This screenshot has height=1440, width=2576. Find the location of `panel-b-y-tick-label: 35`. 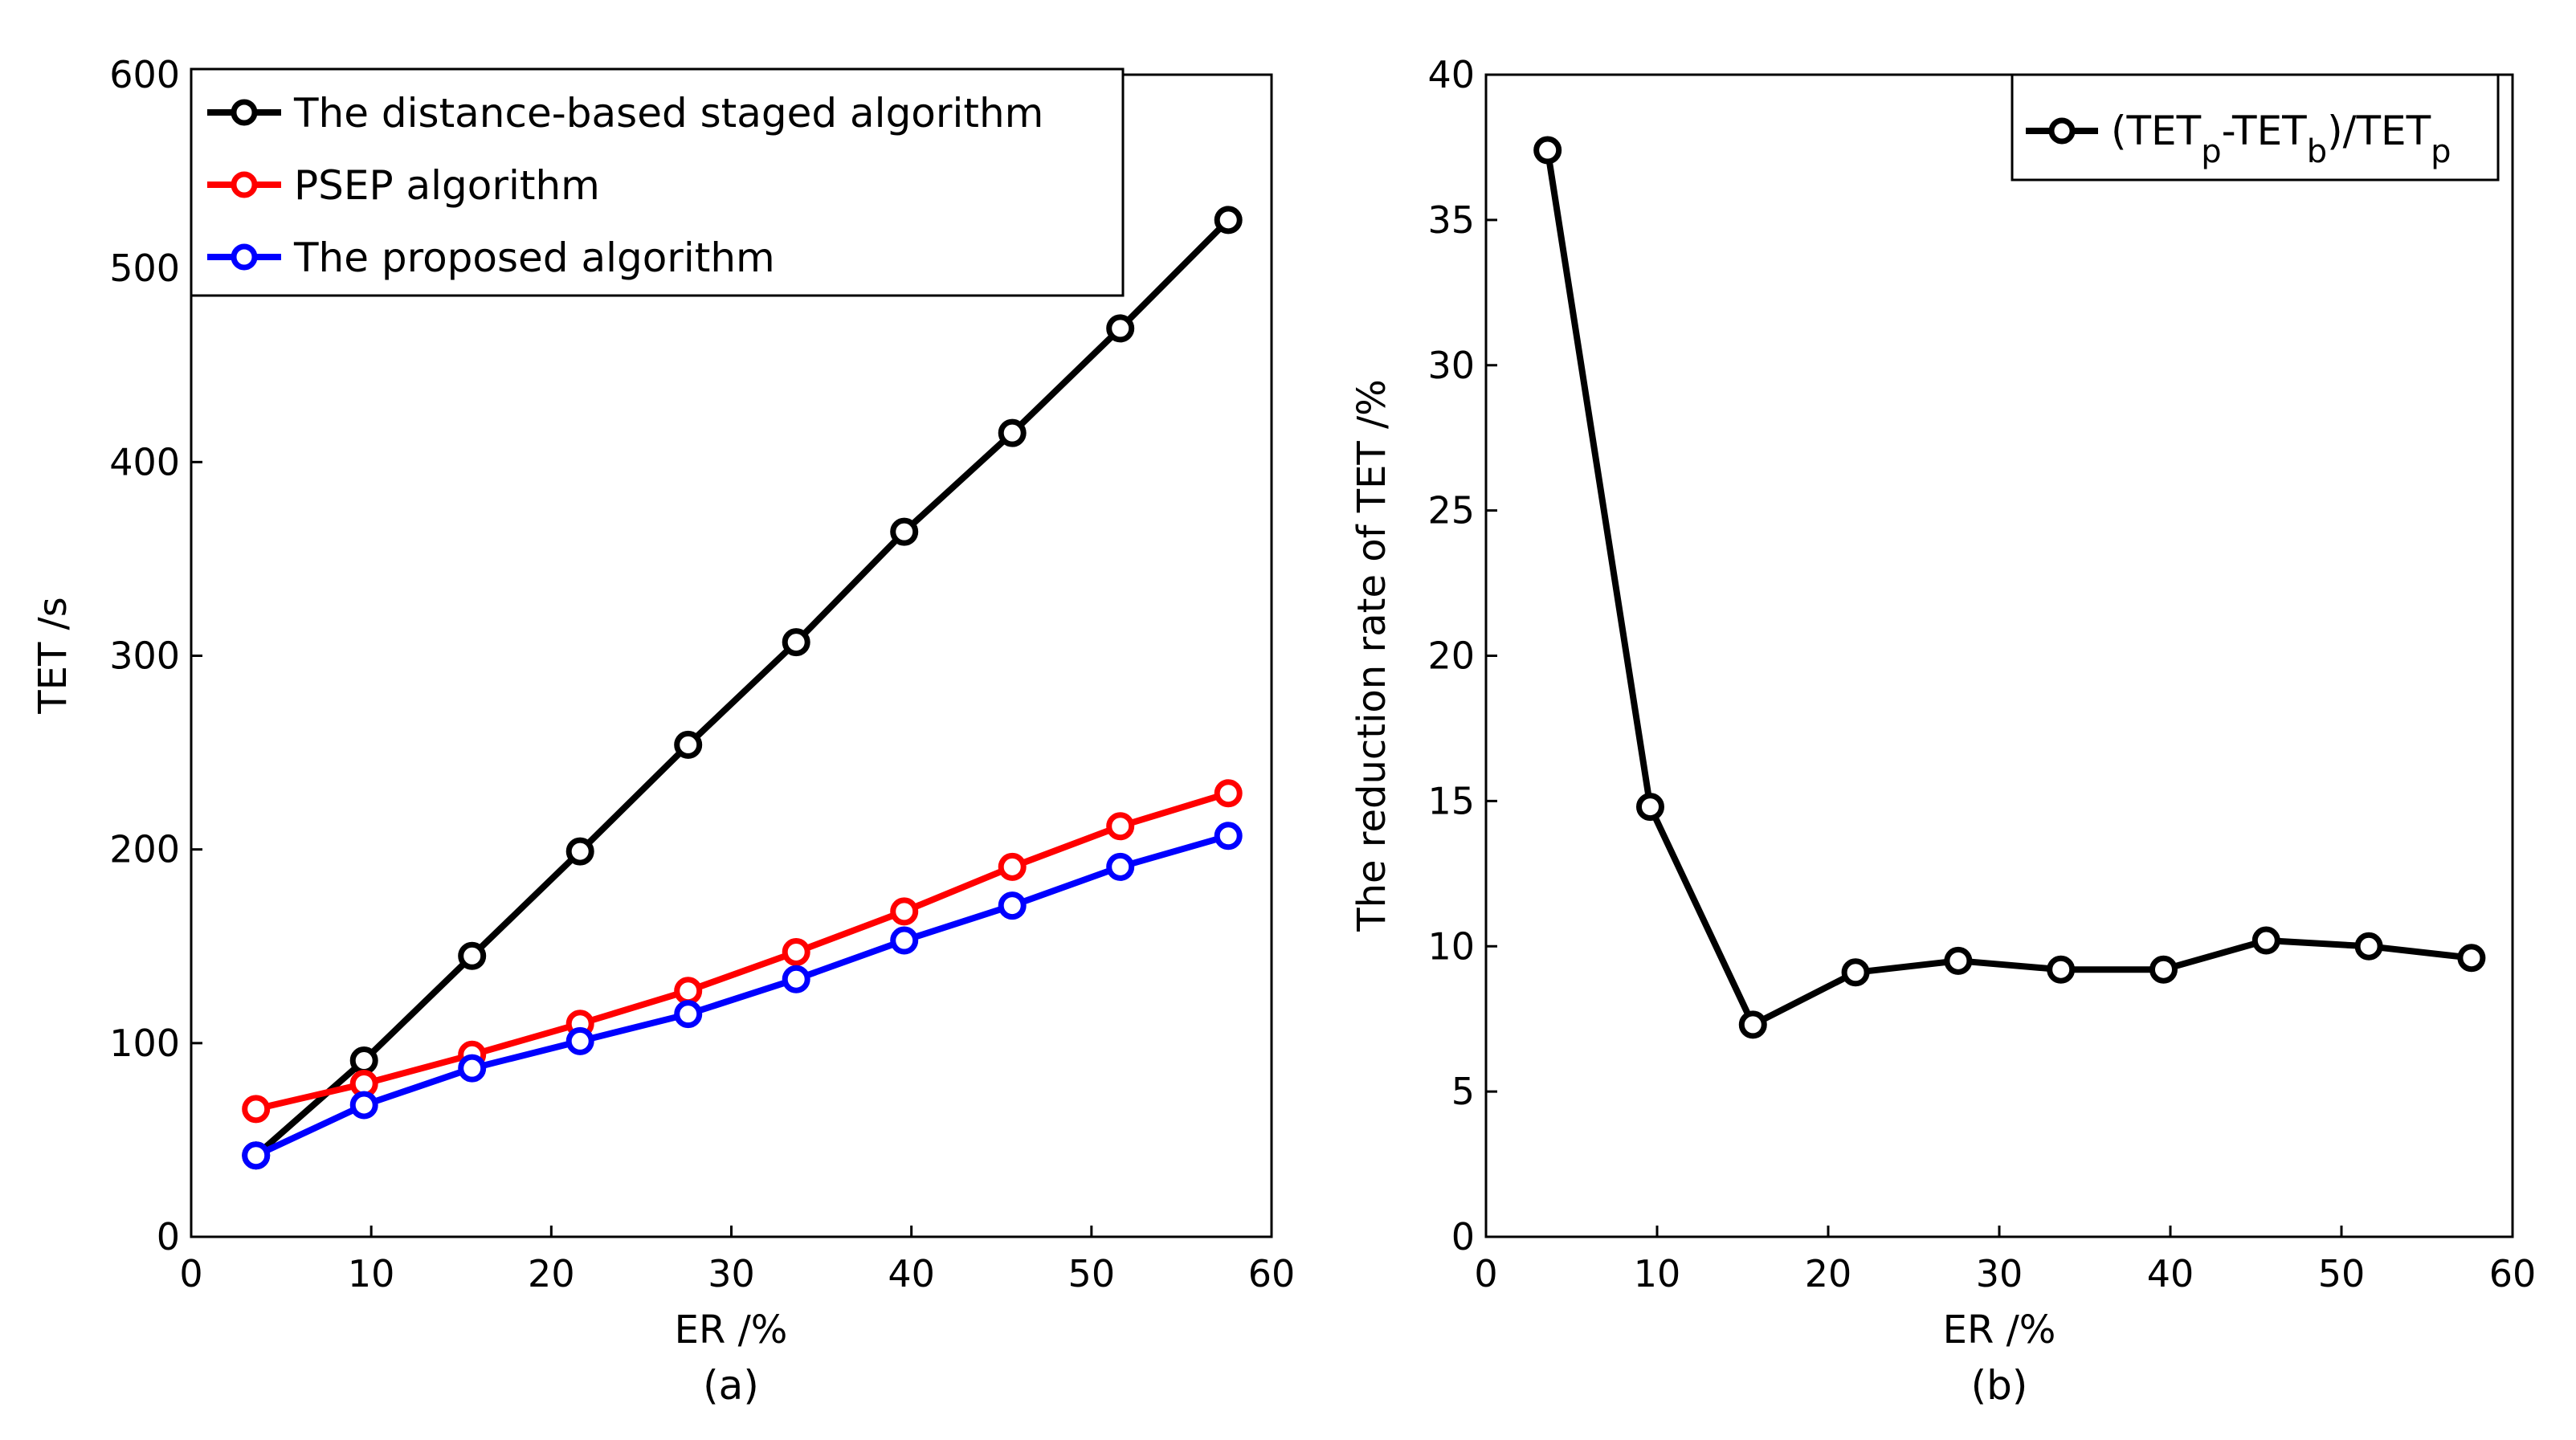

panel-b-y-tick-label: 35 is located at coordinates (1451, 220).